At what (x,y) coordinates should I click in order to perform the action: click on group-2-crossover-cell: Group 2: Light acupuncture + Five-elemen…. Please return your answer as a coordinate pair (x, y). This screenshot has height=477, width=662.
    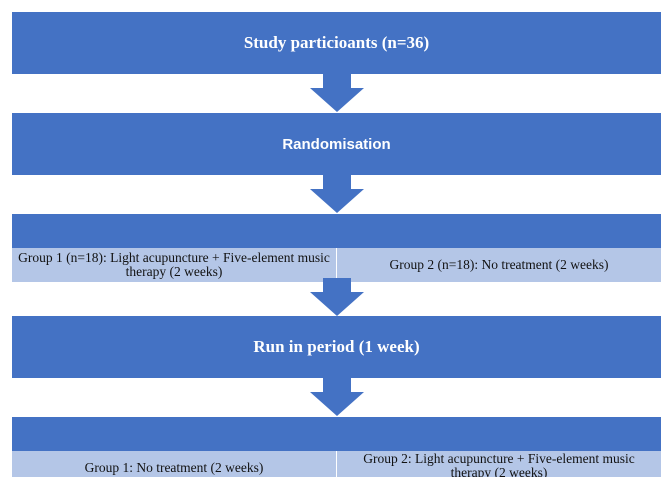
    Looking at the image, I should click on (498, 464).